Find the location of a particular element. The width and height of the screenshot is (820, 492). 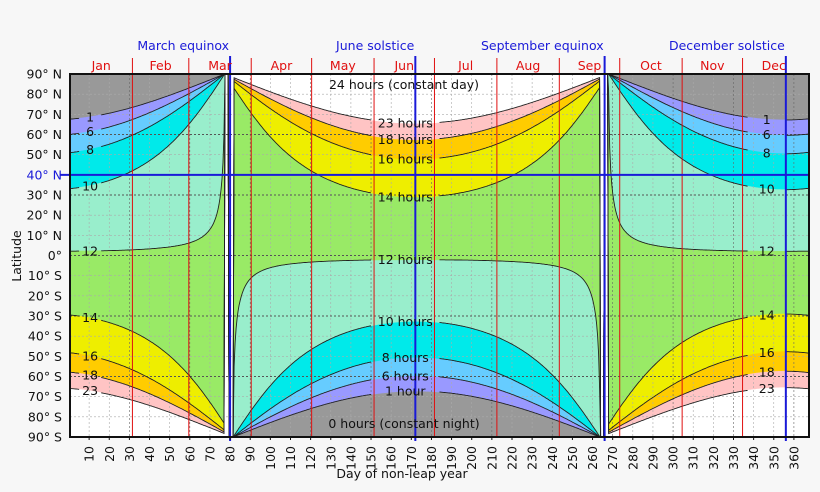

y-tick-label: 90° N is located at coordinates (44, 74).